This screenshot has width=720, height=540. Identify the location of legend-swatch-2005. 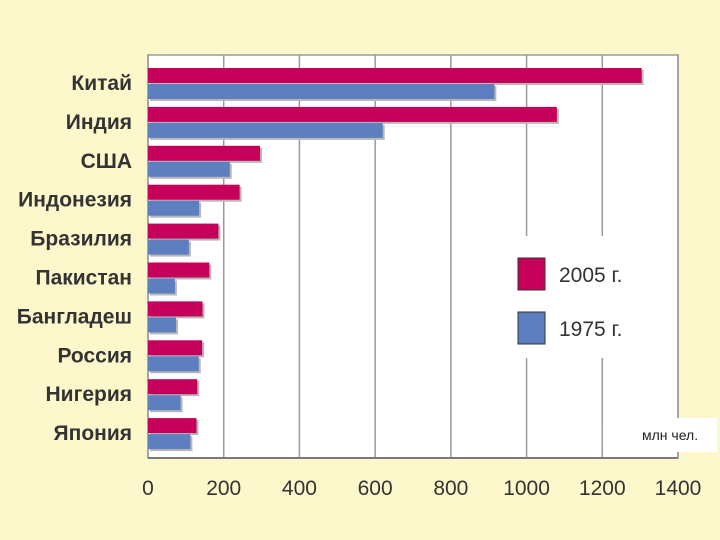
(531, 274).